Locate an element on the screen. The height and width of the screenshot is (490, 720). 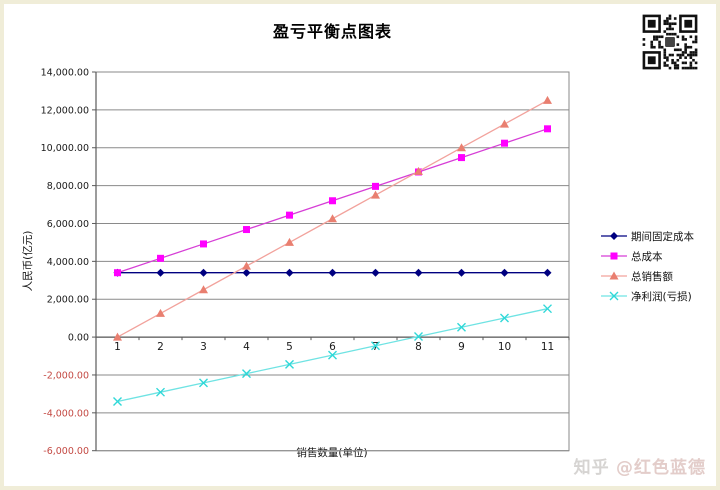
chart-title: 盈亏平衡点图表 is located at coordinates (332, 31).